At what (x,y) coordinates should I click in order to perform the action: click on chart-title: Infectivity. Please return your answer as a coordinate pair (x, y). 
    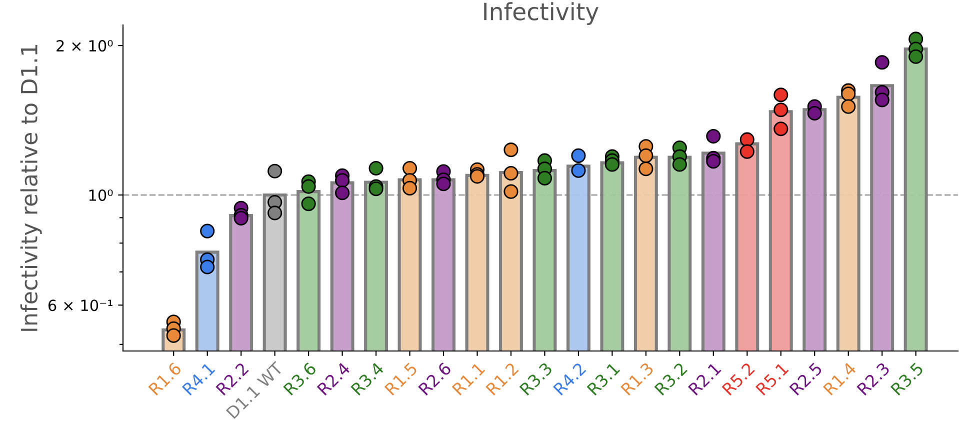
    Looking at the image, I should click on (541, 13).